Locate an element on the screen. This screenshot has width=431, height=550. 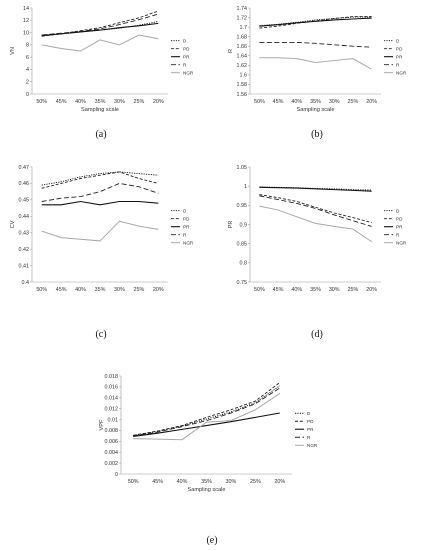
y-tick-label: 0.85 is located at coordinates (242, 244).